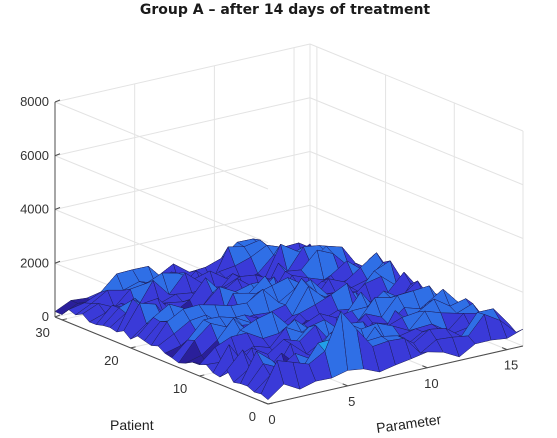  I want to click on y-axis-label: Patient, so click(132, 425).